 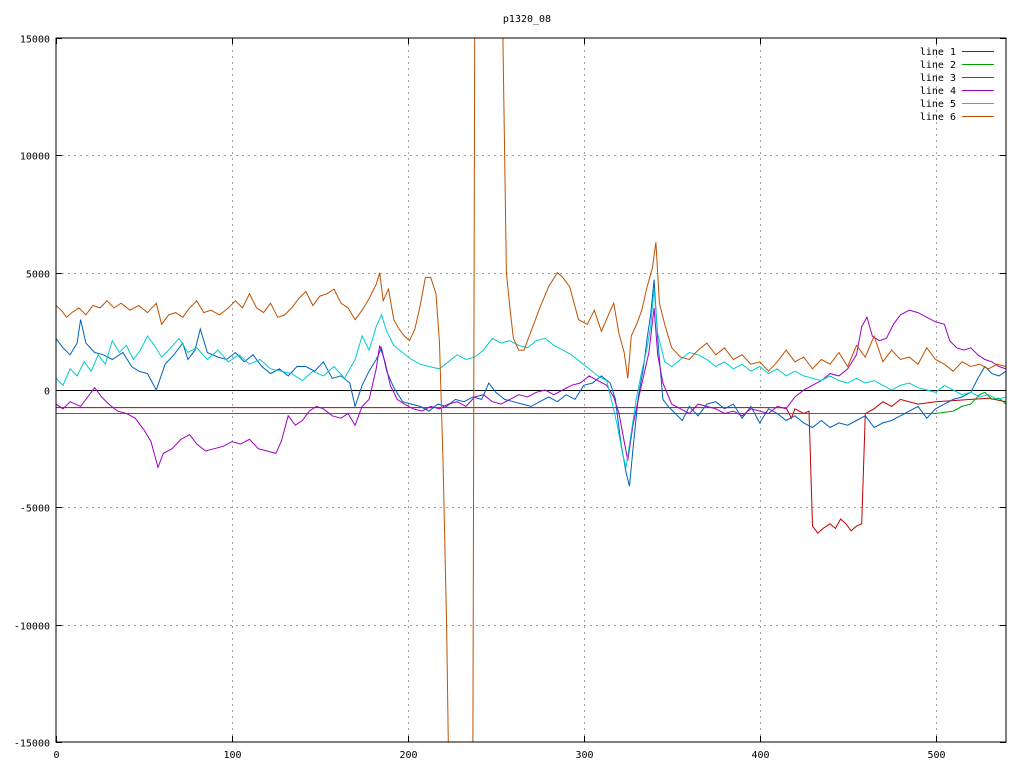 What do you see at coordinates (38, 275) in the screenshot?
I see `y-tick-label: 5000` at bounding box center [38, 275].